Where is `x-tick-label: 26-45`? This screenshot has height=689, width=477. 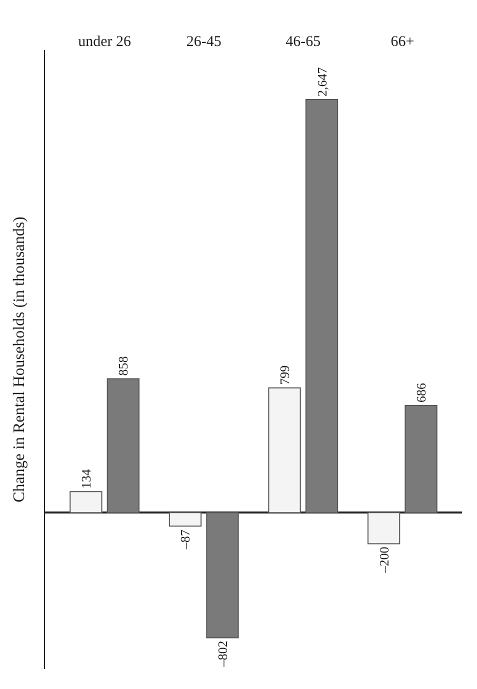
x-tick-label: 26-45 is located at coordinates (204, 42).